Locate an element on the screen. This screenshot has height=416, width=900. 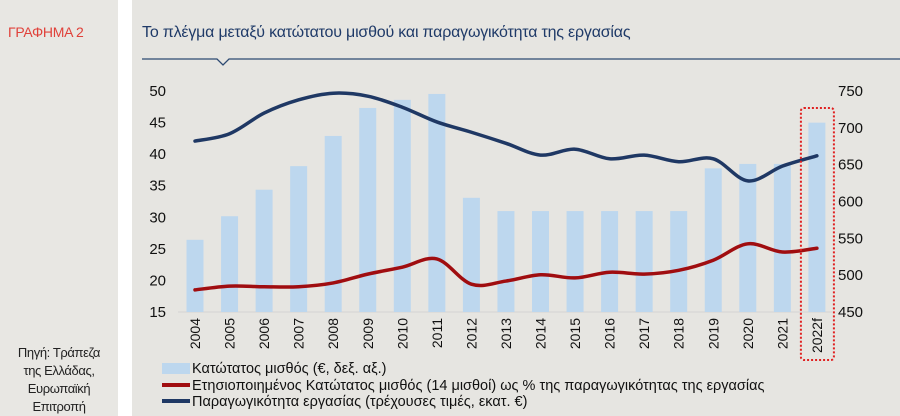
source-line: Ευρωπαϊκή is located at coordinates (59, 388).